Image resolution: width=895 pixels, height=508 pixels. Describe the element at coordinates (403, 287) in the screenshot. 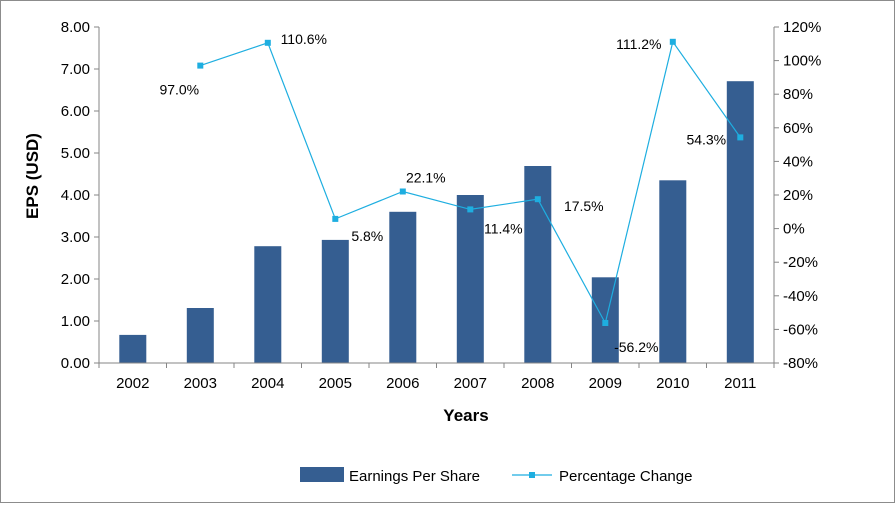

I see `bar-2006` at that location.